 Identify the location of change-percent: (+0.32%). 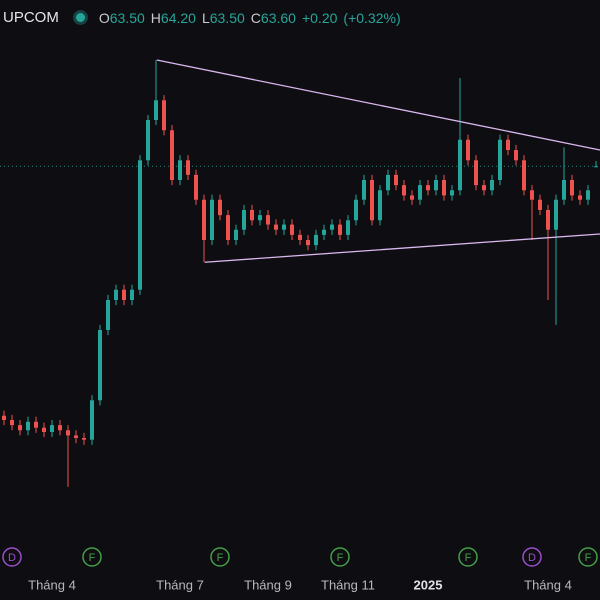
(372, 17).